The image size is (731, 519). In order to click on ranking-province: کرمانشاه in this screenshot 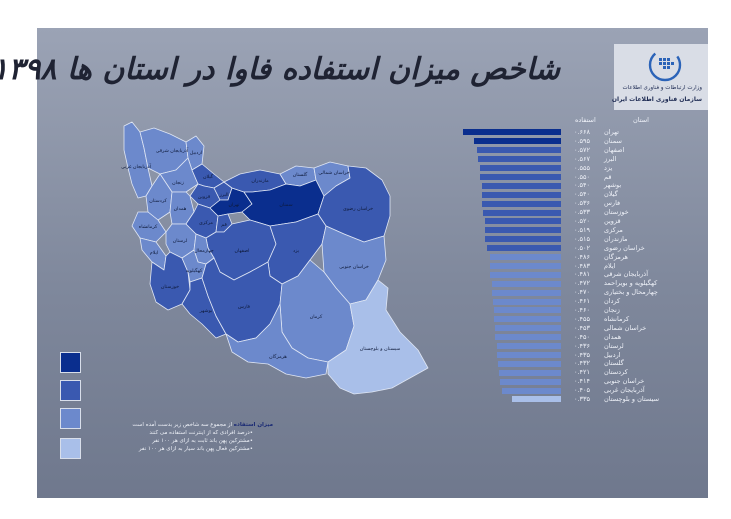, I will do `click(617, 318)`.